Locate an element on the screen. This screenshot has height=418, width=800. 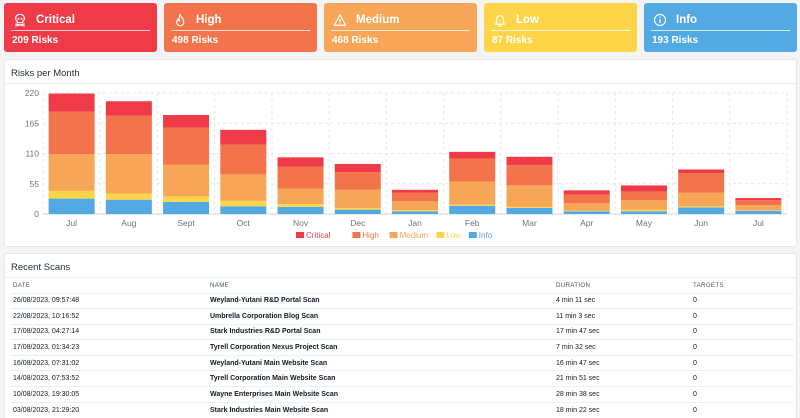
scan-date: 22/08/2023, 10:16:52 is located at coordinates (109, 316).